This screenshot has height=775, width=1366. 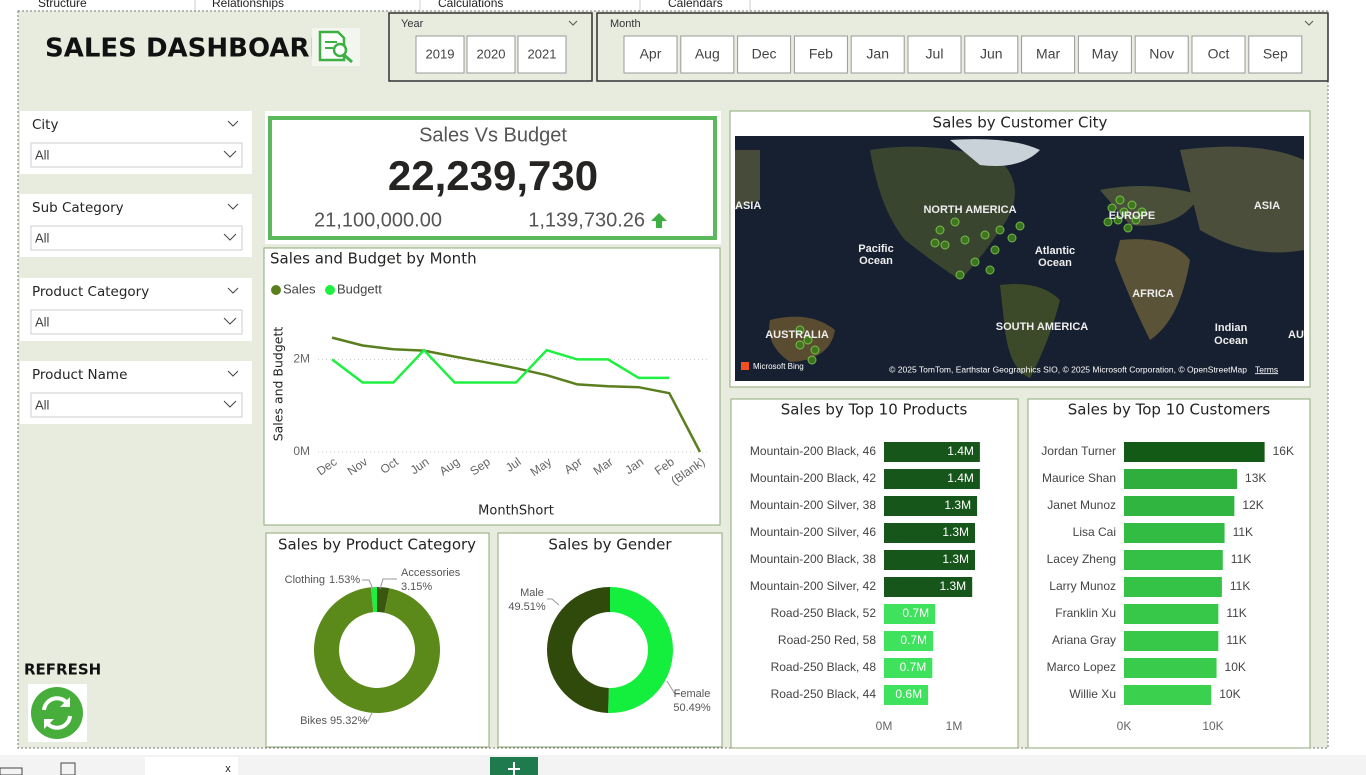 What do you see at coordinates (377, 650) in the screenshot?
I see `donut-slice` at bounding box center [377, 650].